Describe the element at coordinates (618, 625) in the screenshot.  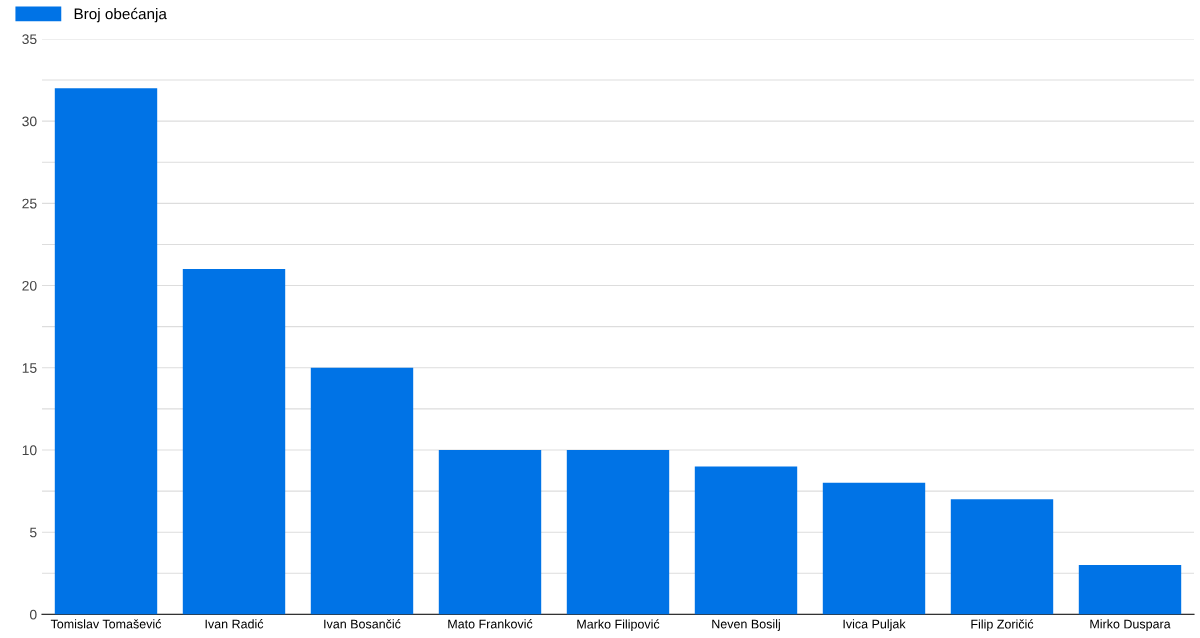
I see `x-tick-label: Marko Filipović` at that location.